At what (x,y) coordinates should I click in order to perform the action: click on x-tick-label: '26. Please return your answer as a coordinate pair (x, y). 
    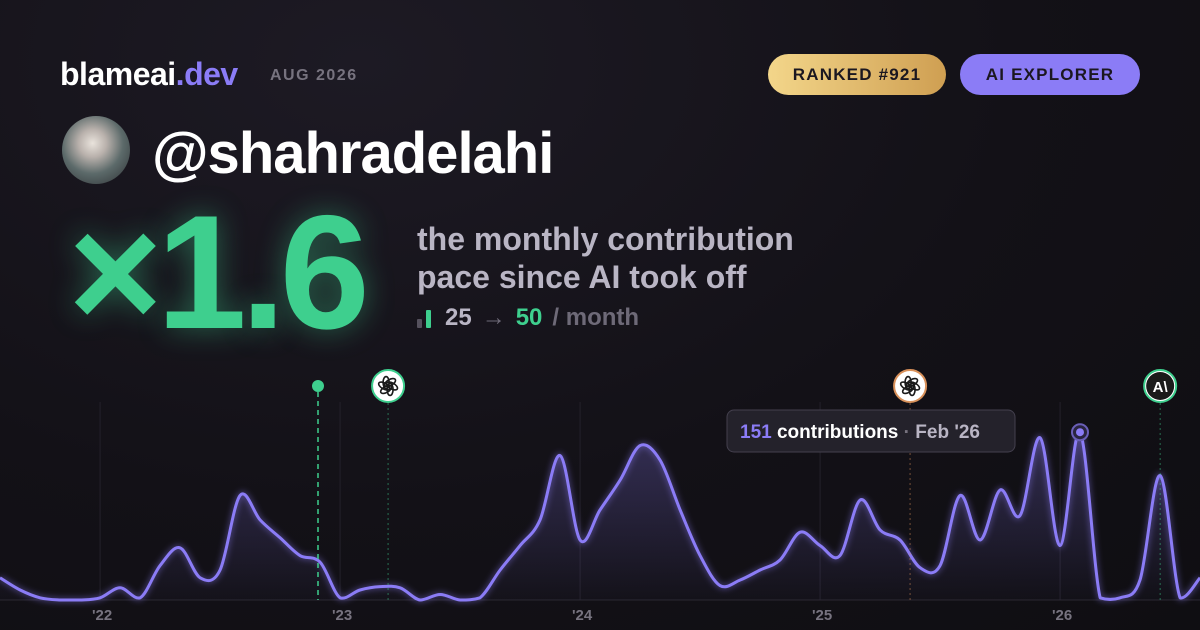
    Looking at the image, I should click on (1062, 615).